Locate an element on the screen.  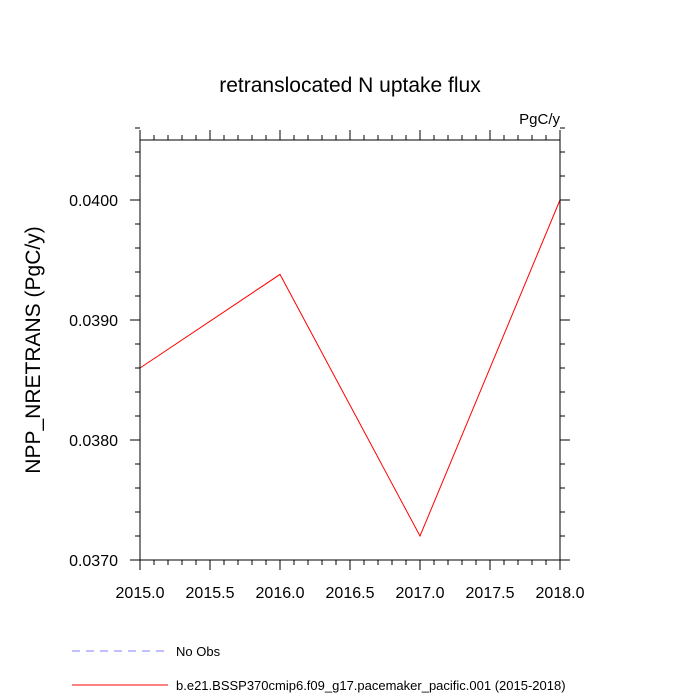
units-label: PgC/y is located at coordinates (539, 119).